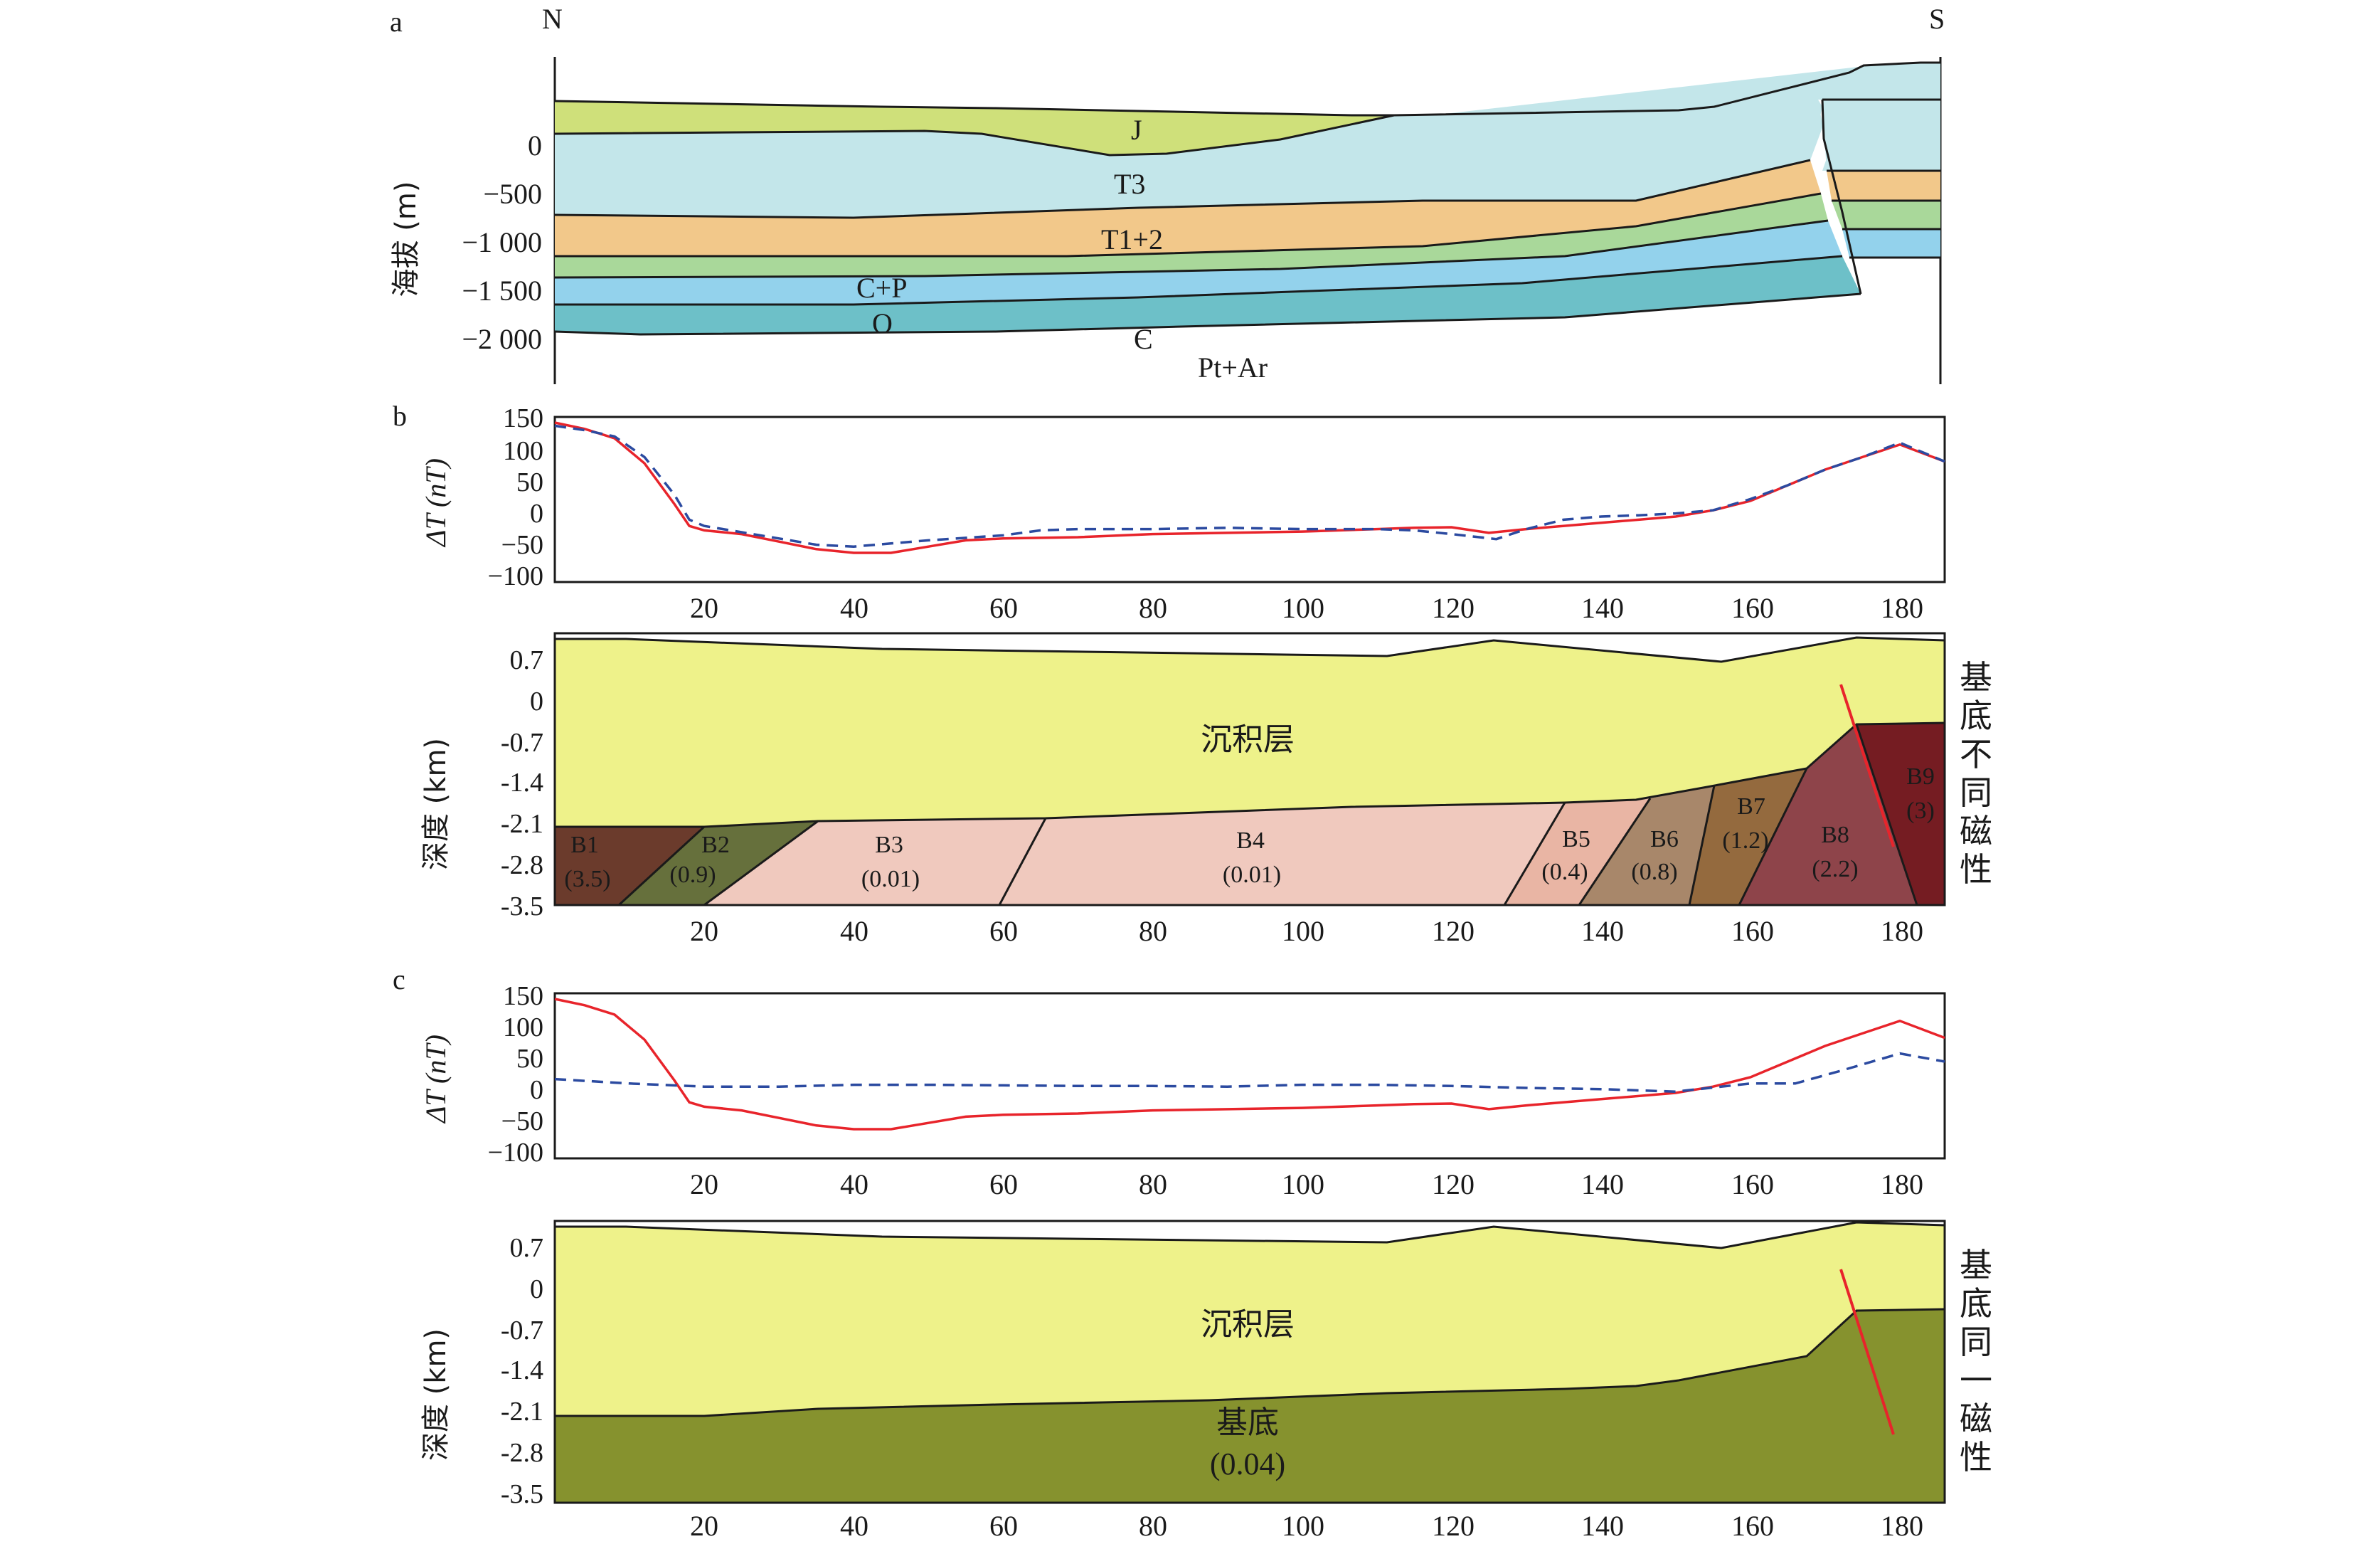 Image resolution: width=2380 pixels, height=1544 pixels. What do you see at coordinates (522, 545) in the screenshot?
I see `panel-b-ytick-m50: −50` at bounding box center [522, 545].